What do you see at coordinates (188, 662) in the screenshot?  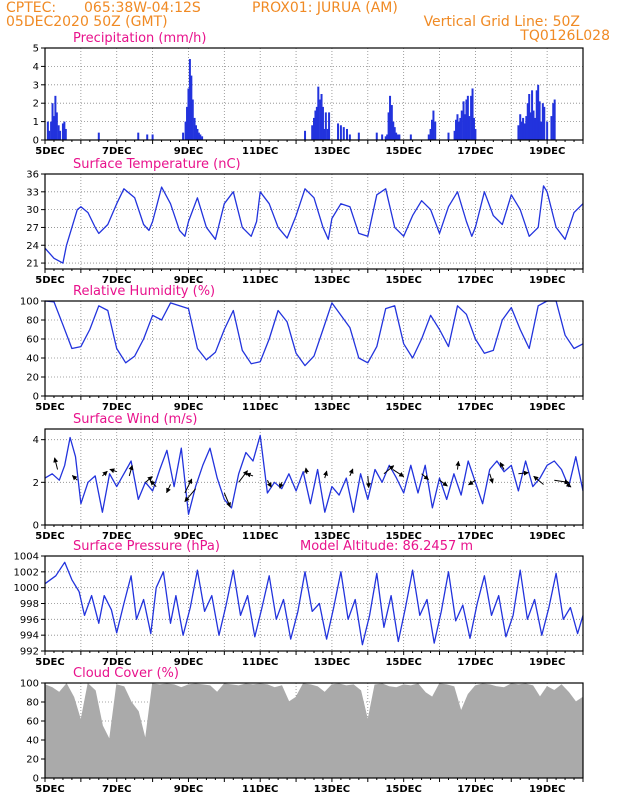 I see `pres-xtick-label: 9DEC` at bounding box center [188, 662].